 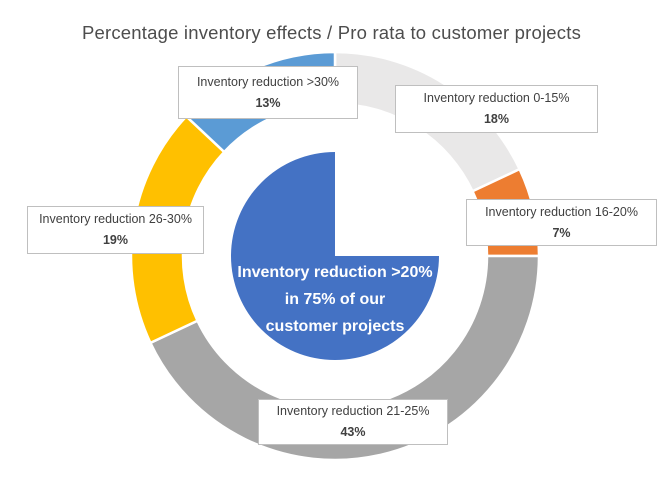 What do you see at coordinates (268, 102) in the screenshot?
I see `callout-value-gt30: 13%` at bounding box center [268, 102].